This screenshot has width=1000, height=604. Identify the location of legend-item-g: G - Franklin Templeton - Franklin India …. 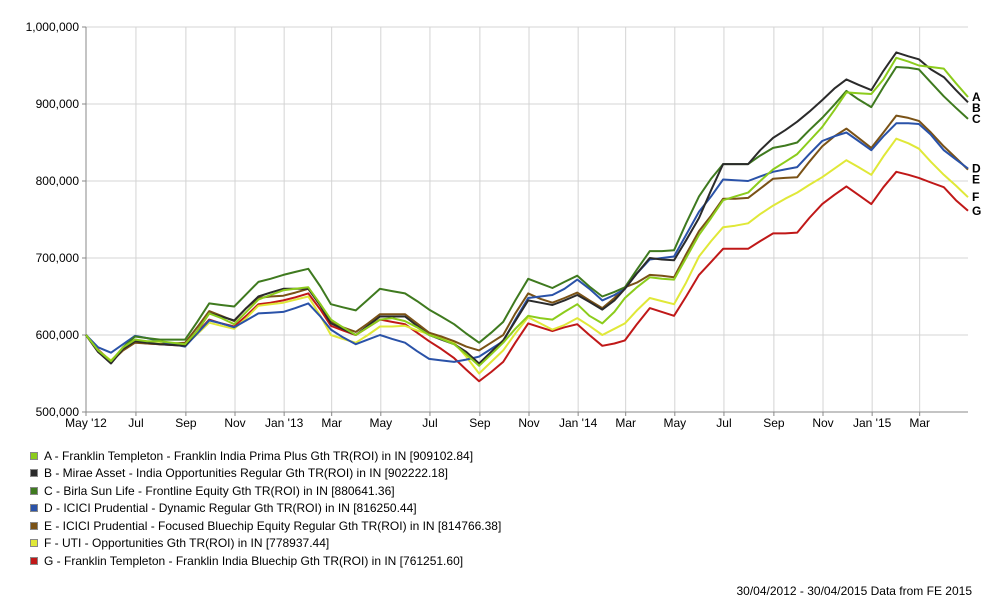
(265, 561).